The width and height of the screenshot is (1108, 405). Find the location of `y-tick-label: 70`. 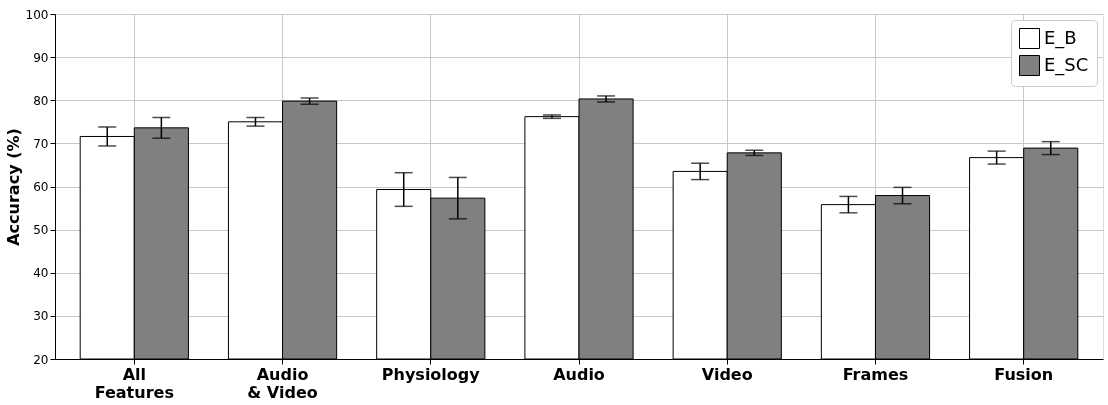

y-tick-label: 70 is located at coordinates (41, 143).